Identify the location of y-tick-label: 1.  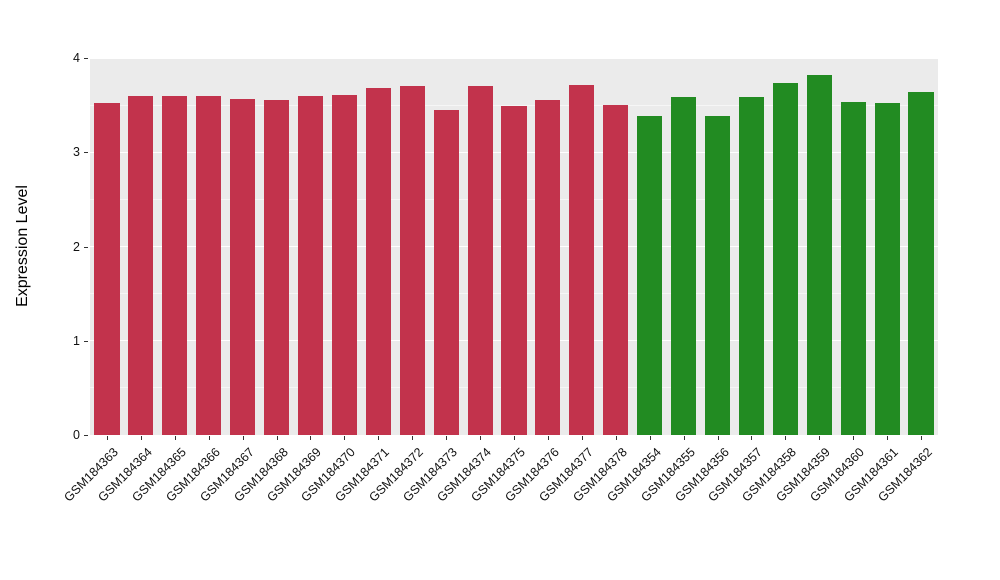
(76, 340).